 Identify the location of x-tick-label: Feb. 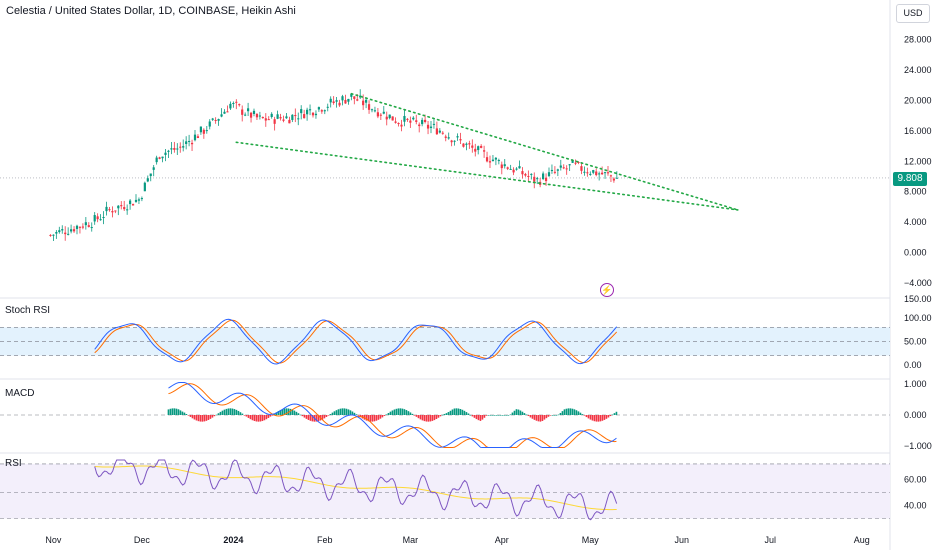
(325, 540).